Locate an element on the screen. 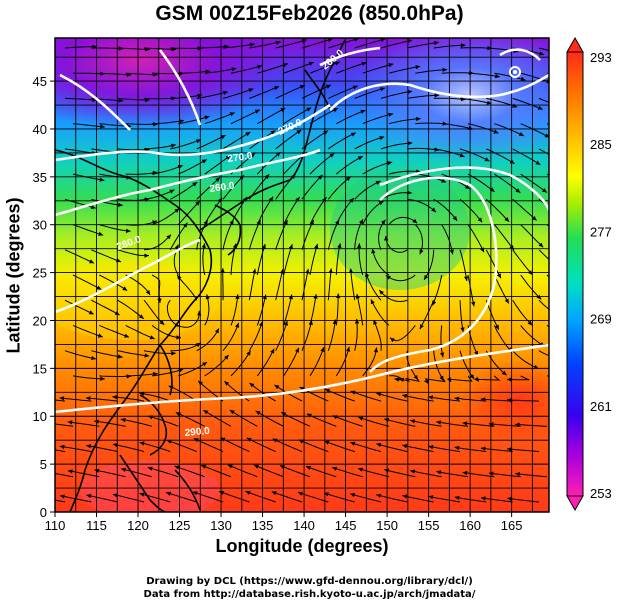  y-tick-label: 20 is located at coordinates (40, 320).